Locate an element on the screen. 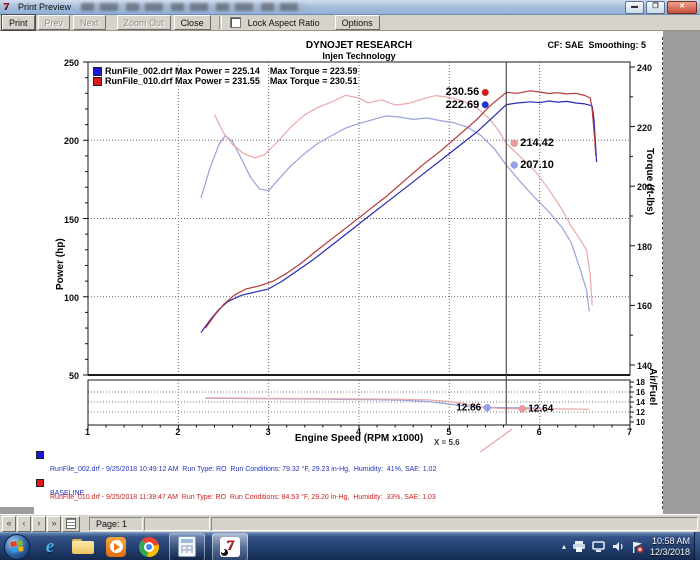 Image resolution: width=700 pixels, height=566 pixels. lock-aspect-checkbox is located at coordinates (235, 22).